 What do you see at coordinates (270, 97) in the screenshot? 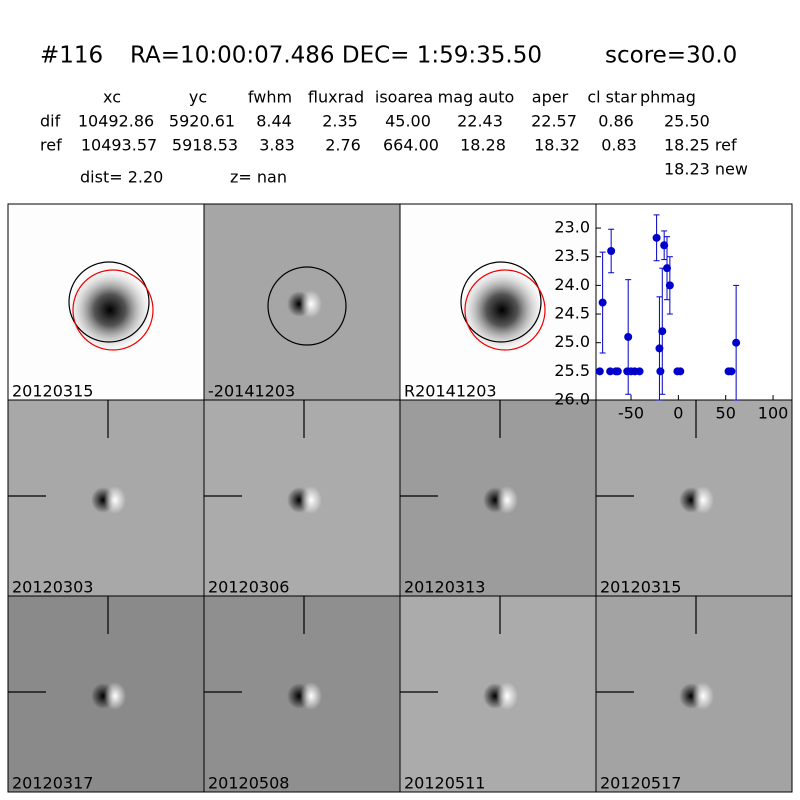
I see `column-header: fwhm` at bounding box center [270, 97].